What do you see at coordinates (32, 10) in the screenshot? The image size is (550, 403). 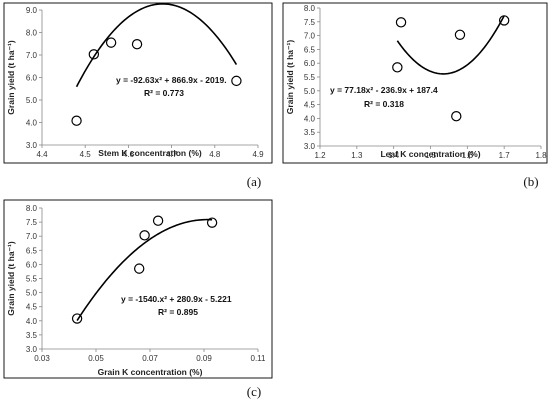 I see `y-tick-label: 9.0` at bounding box center [32, 10].